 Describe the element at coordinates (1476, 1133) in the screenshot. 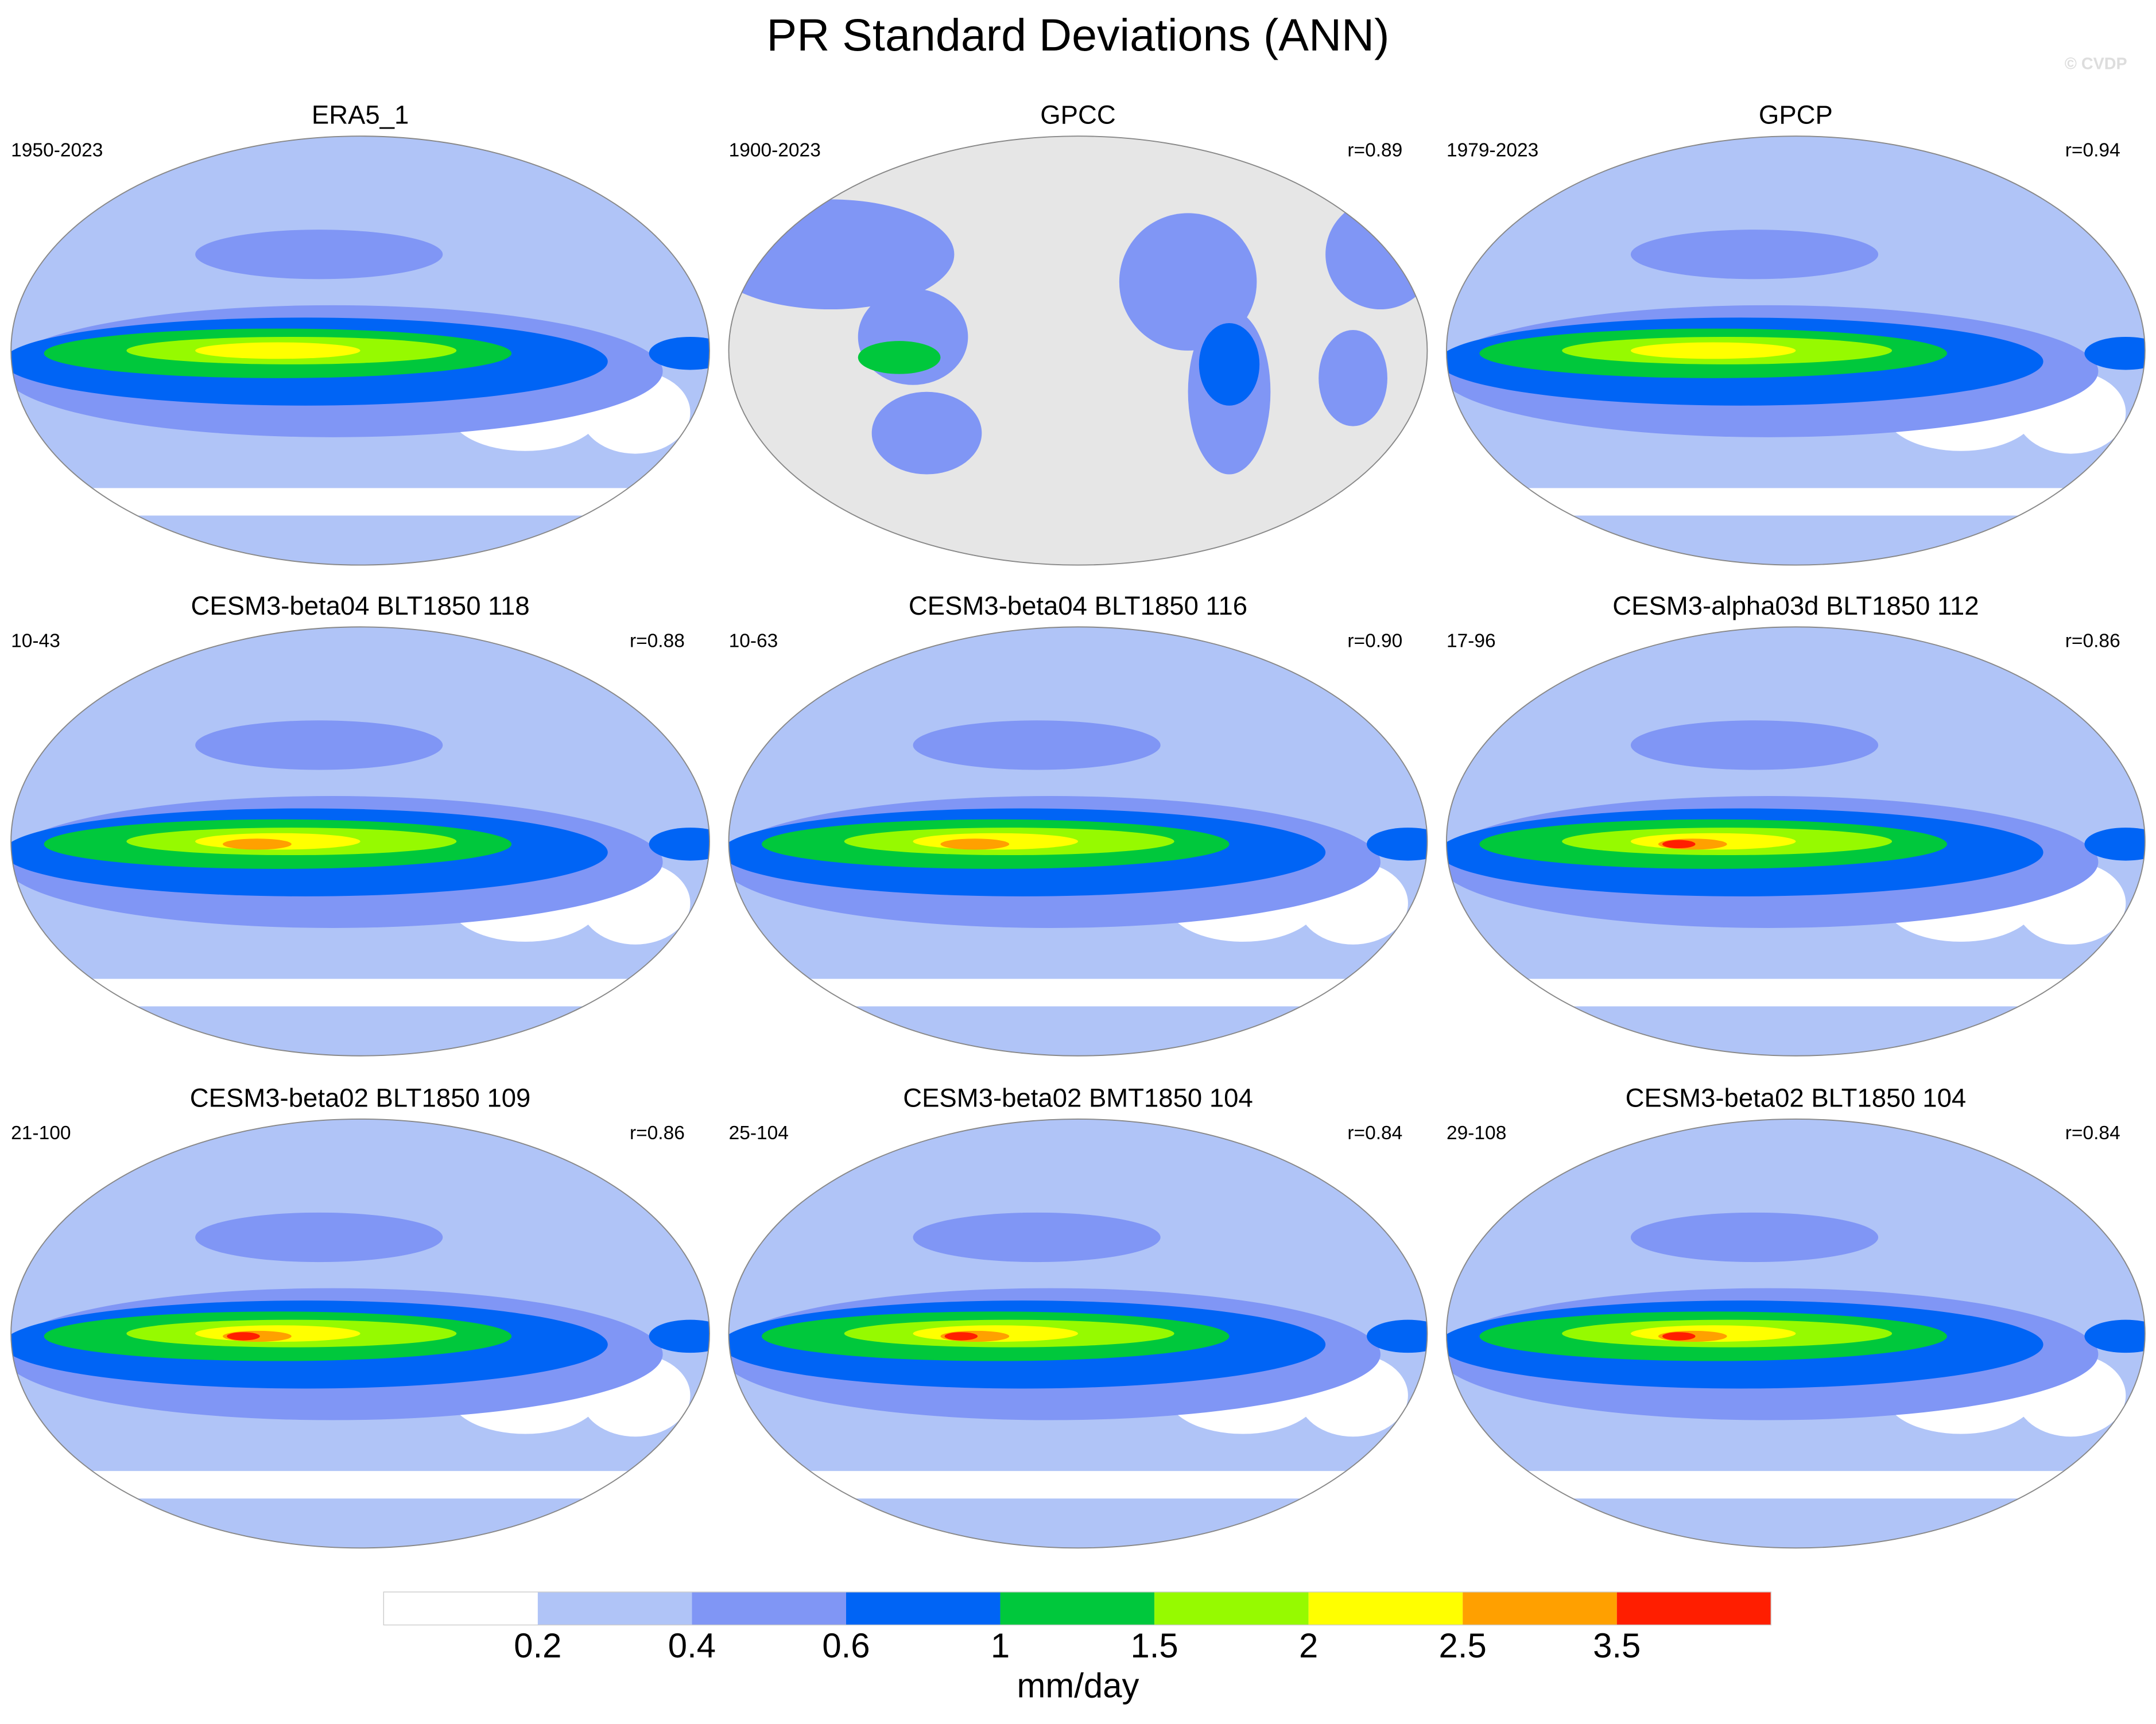

I see `panel-period: 29-108` at that location.